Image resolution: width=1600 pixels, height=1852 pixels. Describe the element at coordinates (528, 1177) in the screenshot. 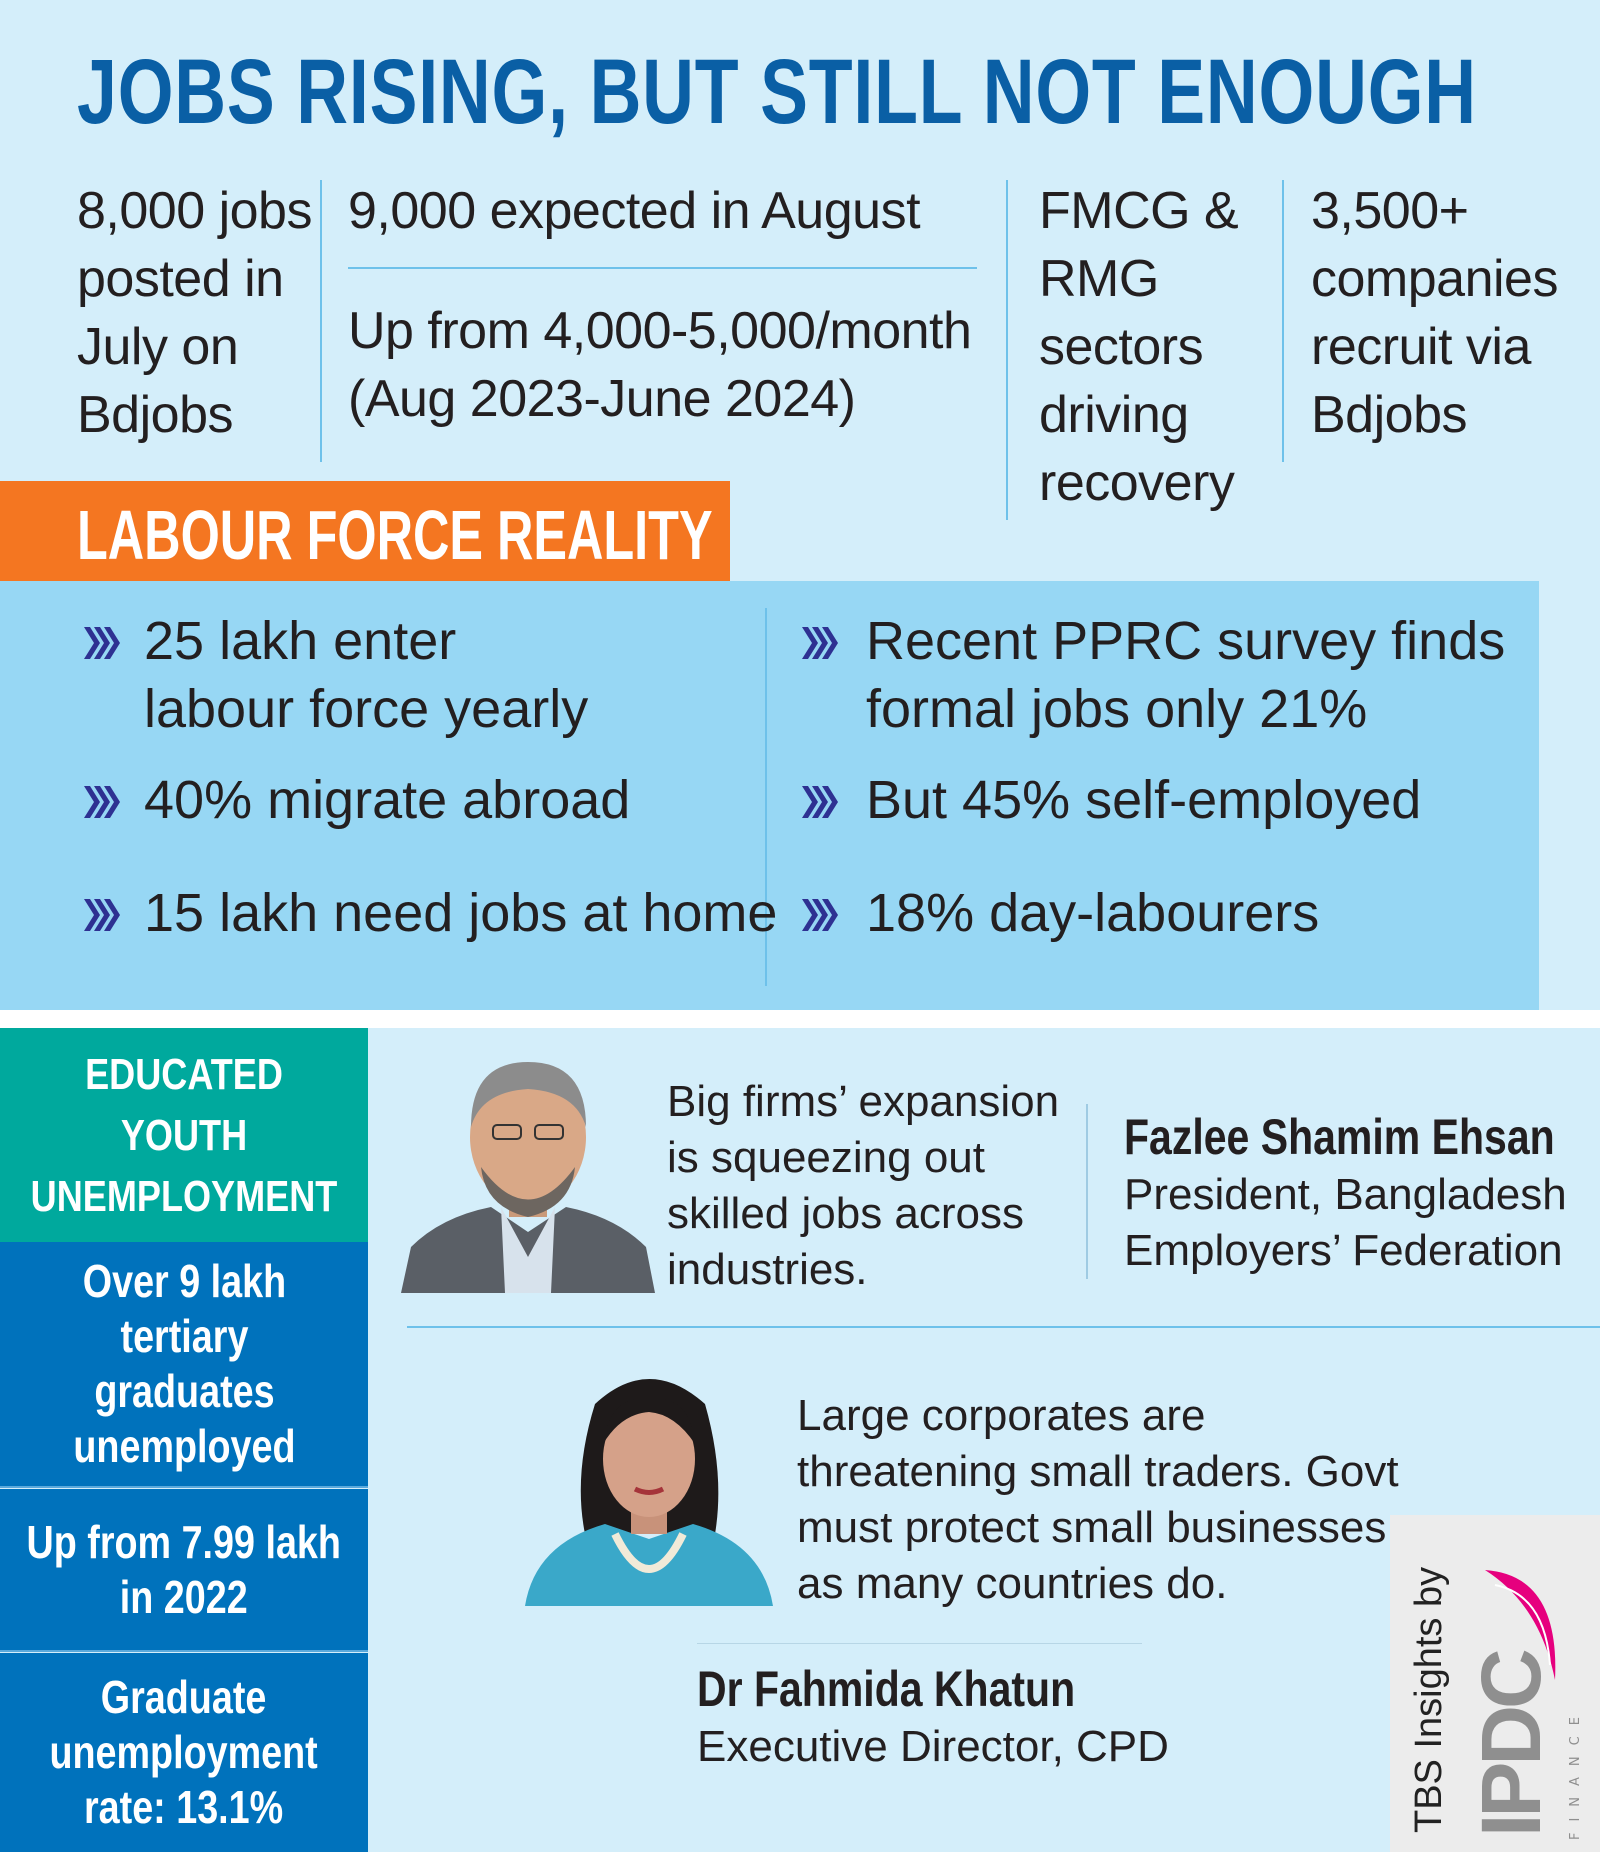

I see `portrait-fazlee-shamim-ehsan` at that location.